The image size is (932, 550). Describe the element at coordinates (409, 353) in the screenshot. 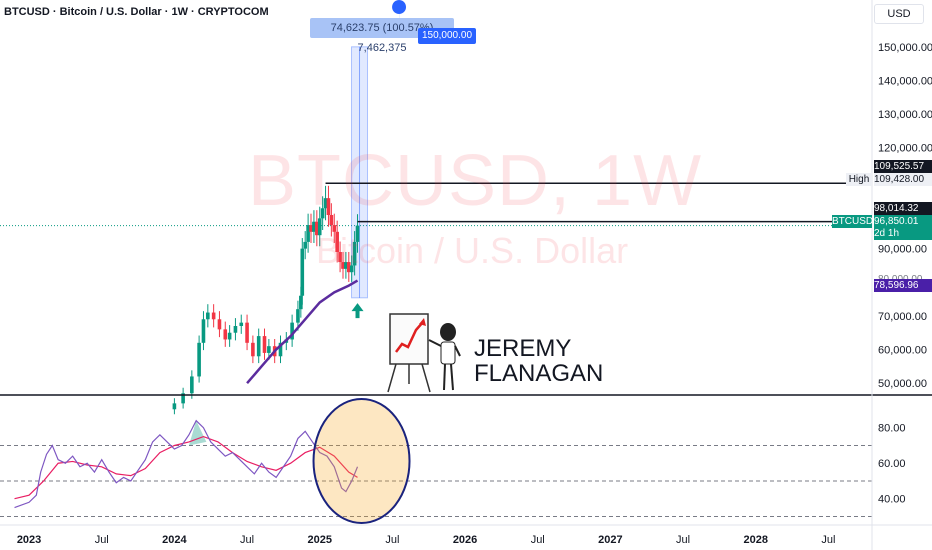

I see `easel-icon` at that location.